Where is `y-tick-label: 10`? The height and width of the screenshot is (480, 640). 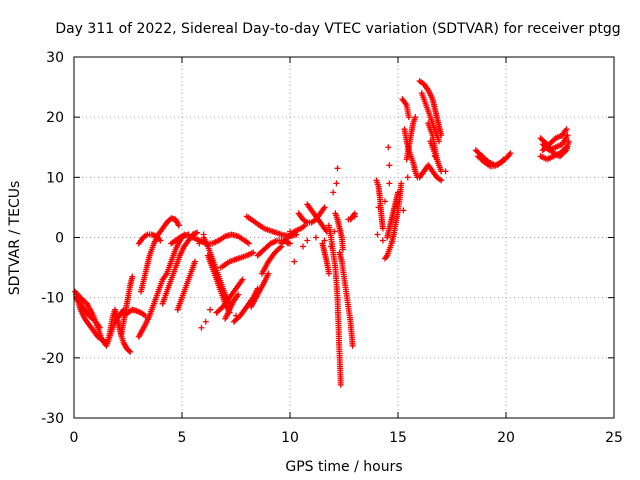
y-tick-label: 10 is located at coordinates (55, 178).